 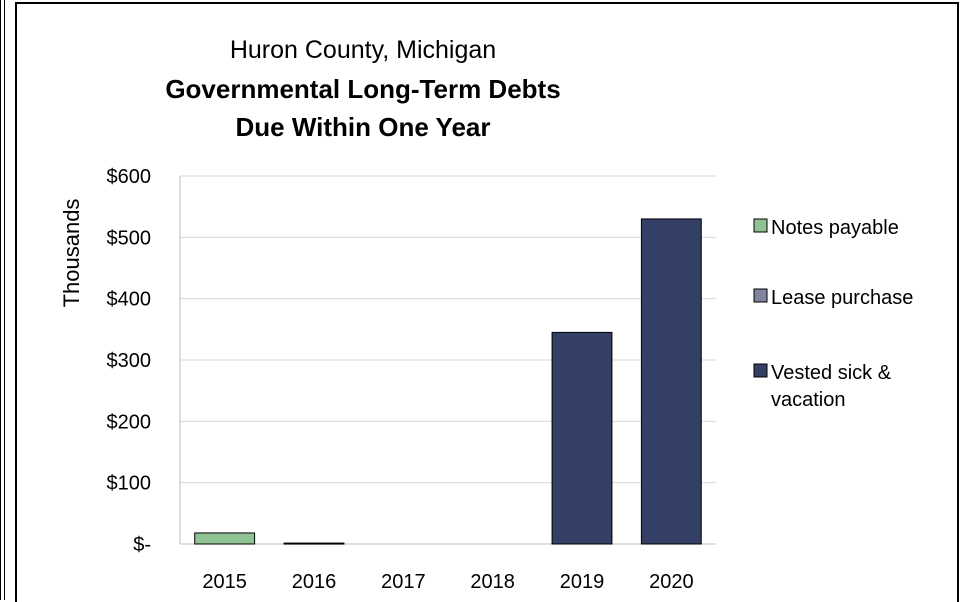 I want to click on x-tick-label: 2016, so click(x=314, y=582).